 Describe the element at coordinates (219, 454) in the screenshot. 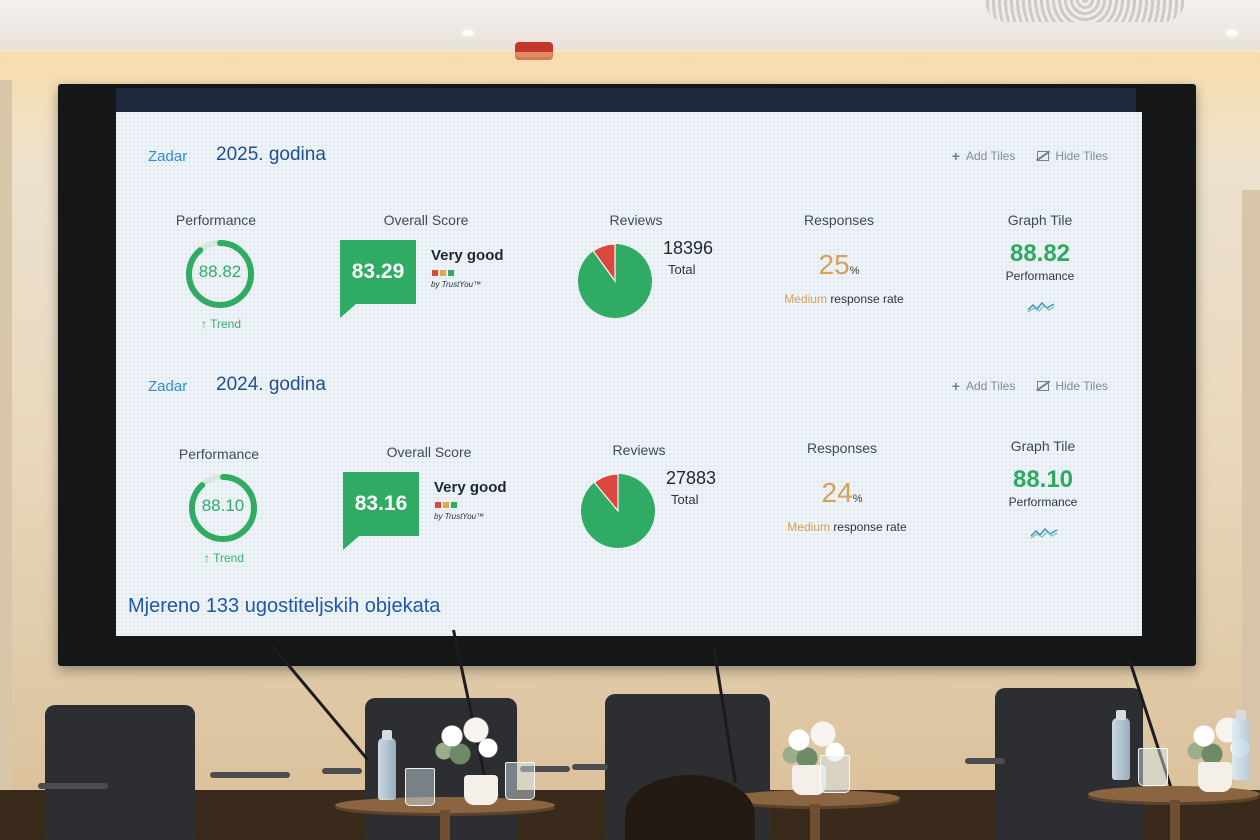

I see `tile-title: Performance` at that location.